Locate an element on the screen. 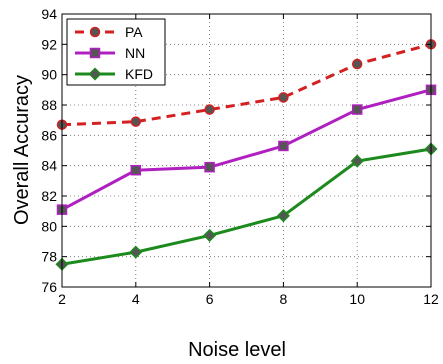 Image resolution: width=443 pixels, height=364 pixels. y-tick-label: 82 is located at coordinates (49, 196).